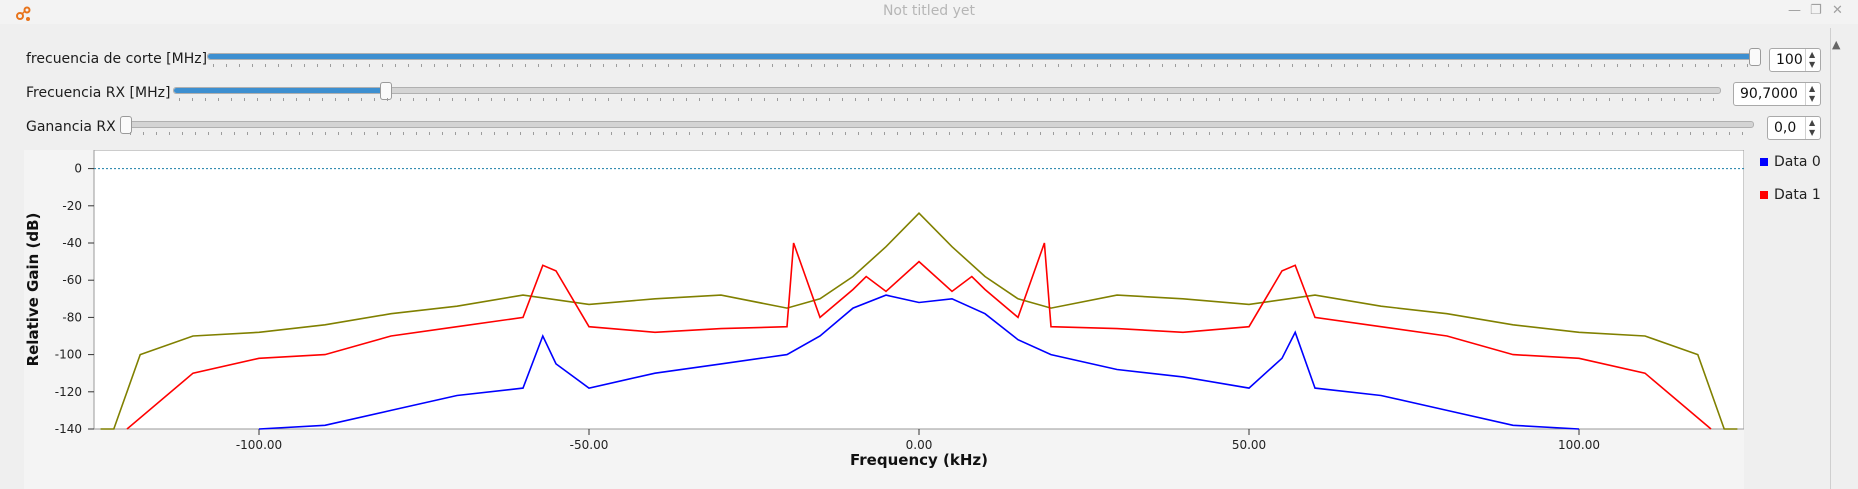  What do you see at coordinates (1797, 195) in the screenshot?
I see `legend-text-data-1: Data 1` at bounding box center [1797, 195].